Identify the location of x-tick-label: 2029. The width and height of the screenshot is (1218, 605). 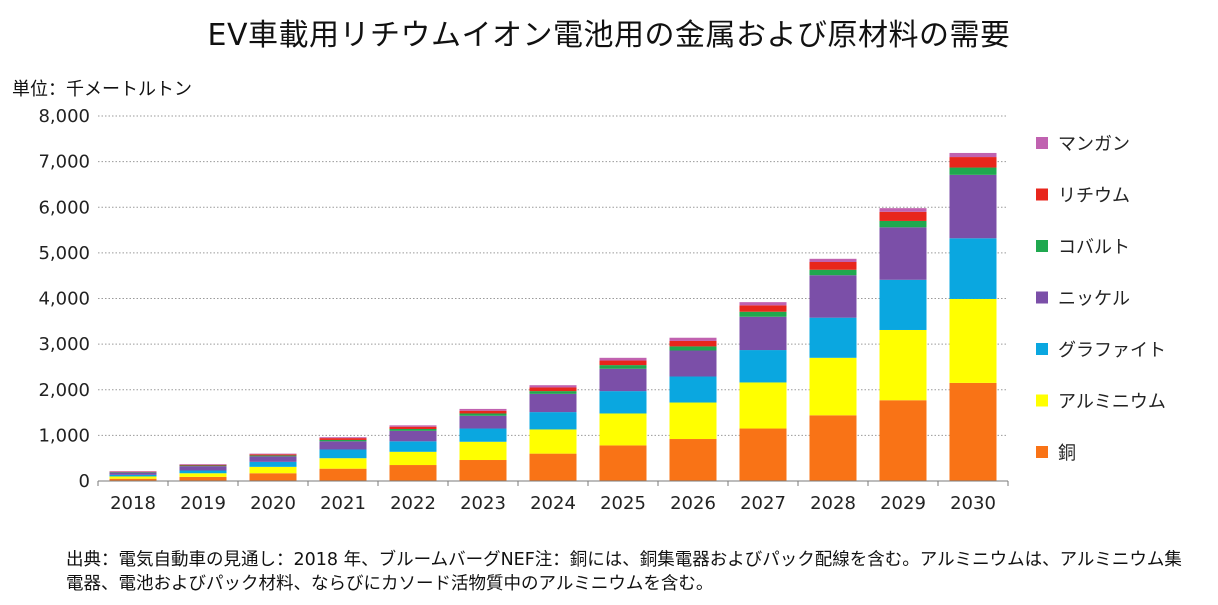
(903, 503).